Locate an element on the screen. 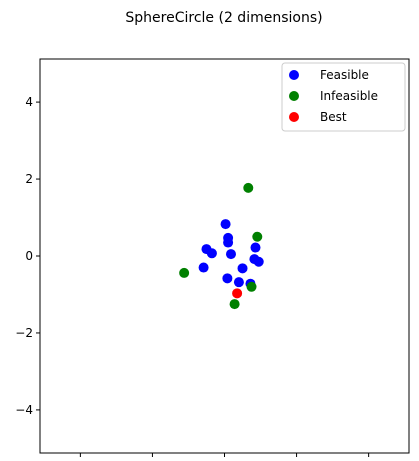 This screenshot has height=461, width=419. data-points is located at coordinates (221, 246).